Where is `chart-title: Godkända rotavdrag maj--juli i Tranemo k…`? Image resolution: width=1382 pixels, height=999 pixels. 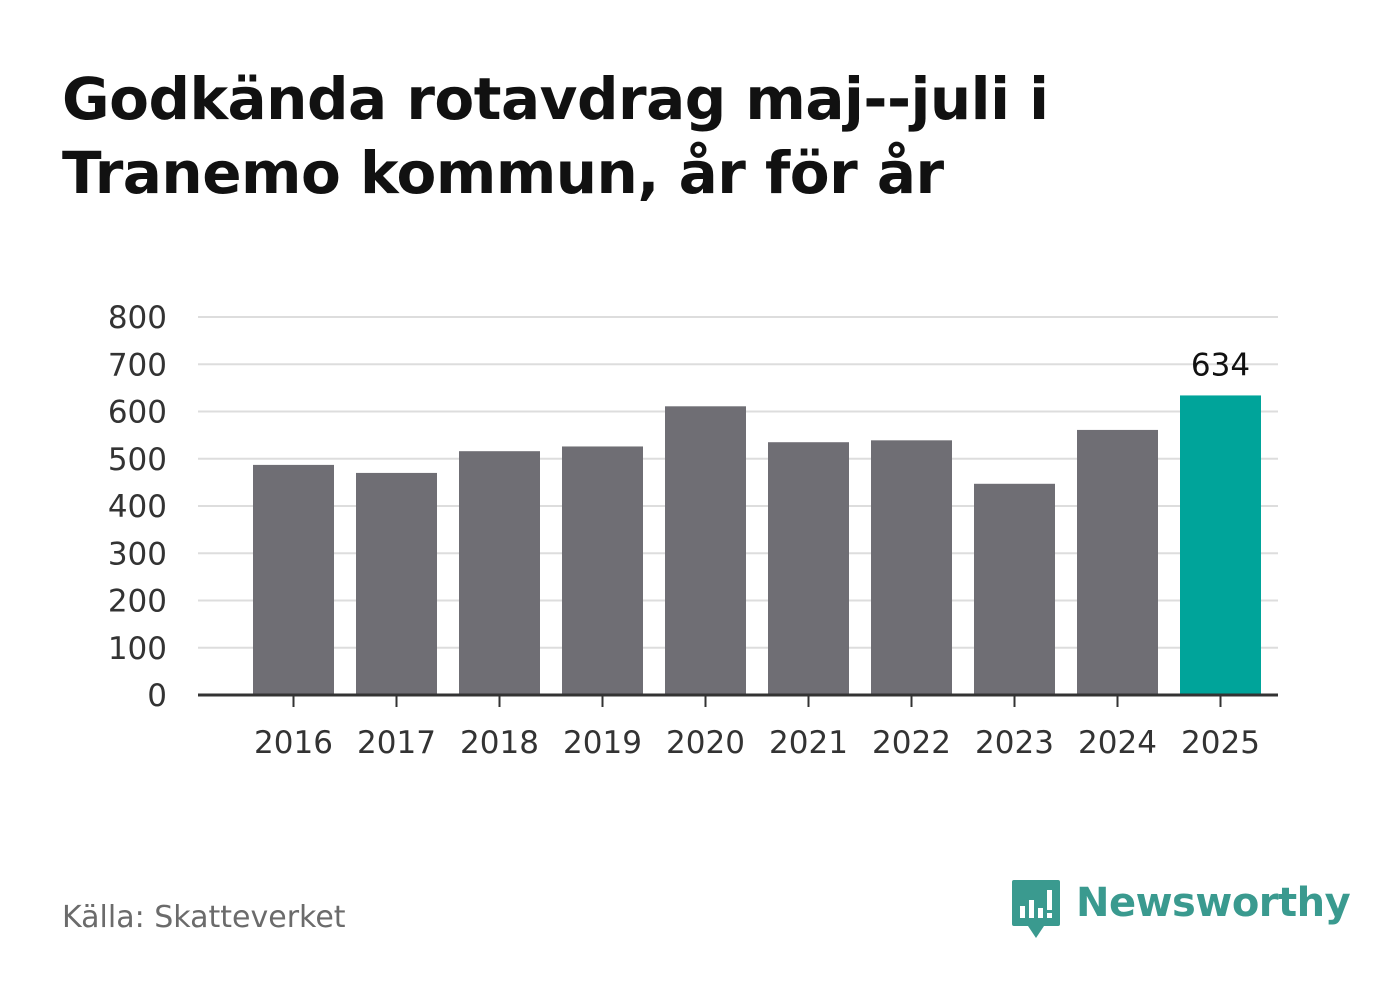
chart-title: Godkända rotavdrag maj--juli i Tranemo k… is located at coordinates (555, 136).